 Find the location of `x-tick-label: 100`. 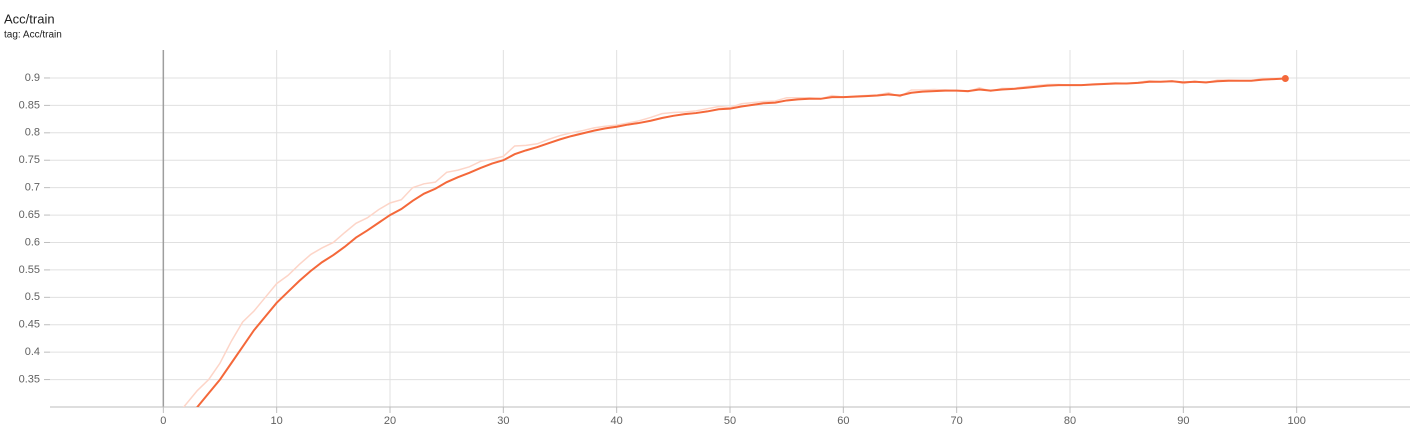

x-tick-label: 100 is located at coordinates (1296, 421).